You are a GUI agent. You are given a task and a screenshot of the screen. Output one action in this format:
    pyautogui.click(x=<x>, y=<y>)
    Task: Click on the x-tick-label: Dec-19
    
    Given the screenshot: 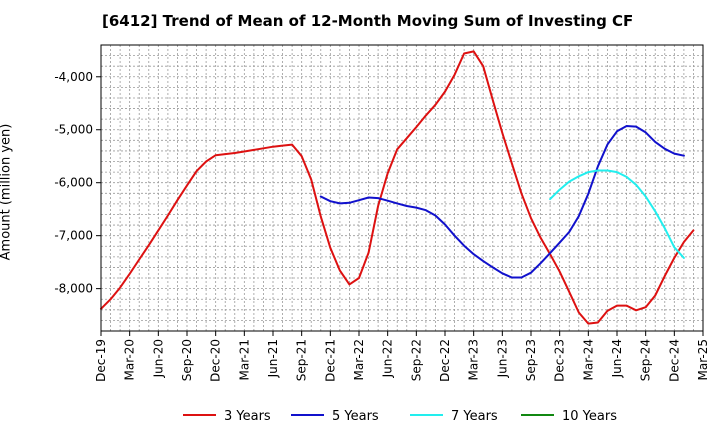 What is the action you would take?
    pyautogui.click(x=101, y=360)
    